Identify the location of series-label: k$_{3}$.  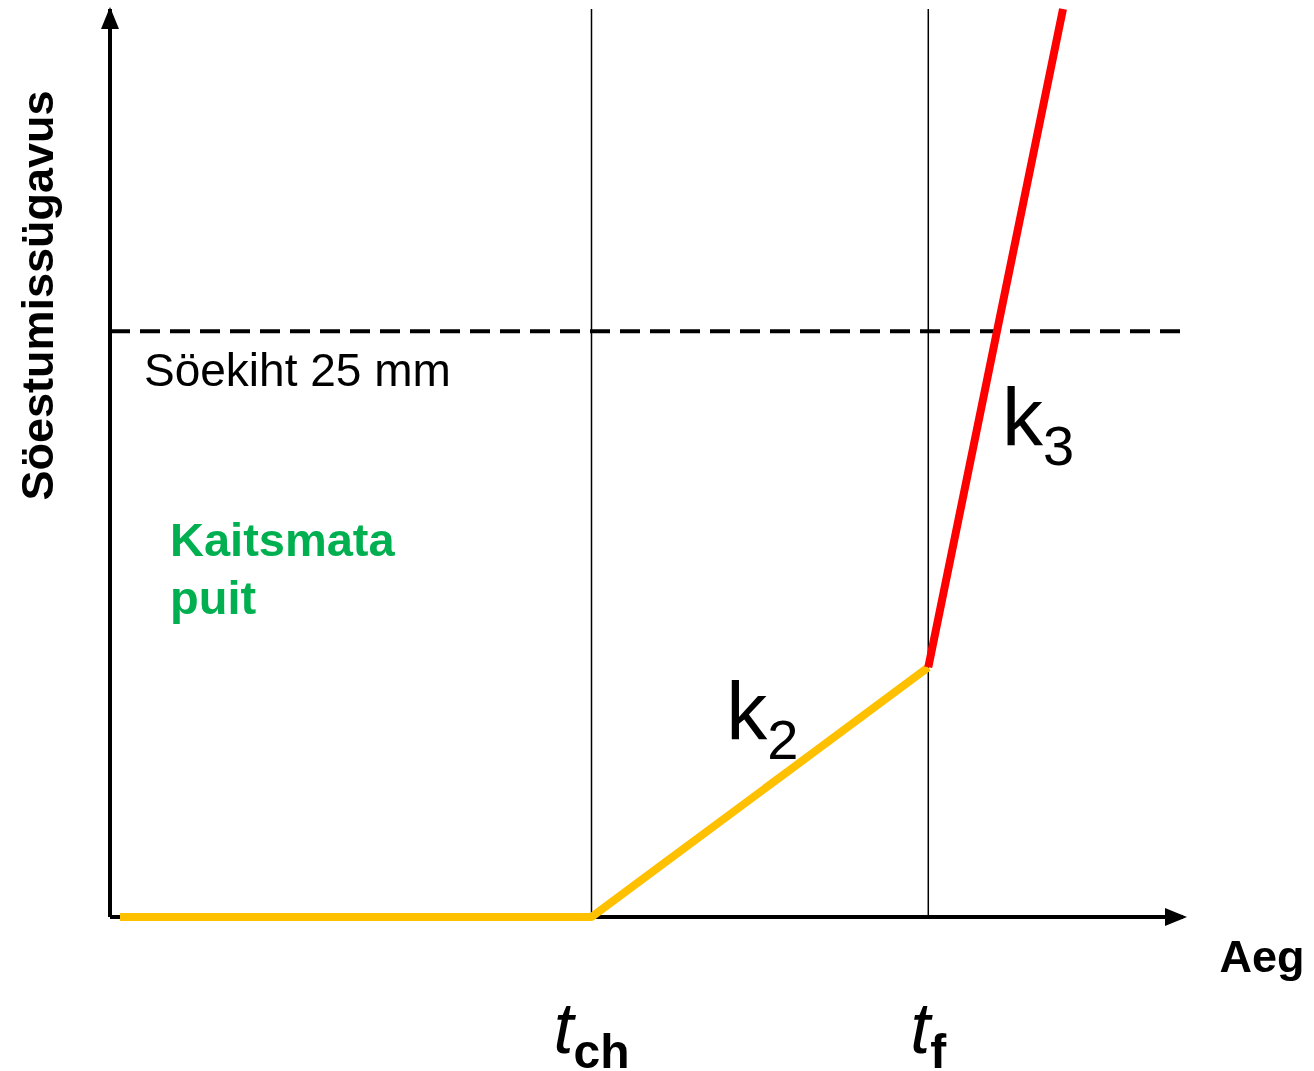
(1038, 424).